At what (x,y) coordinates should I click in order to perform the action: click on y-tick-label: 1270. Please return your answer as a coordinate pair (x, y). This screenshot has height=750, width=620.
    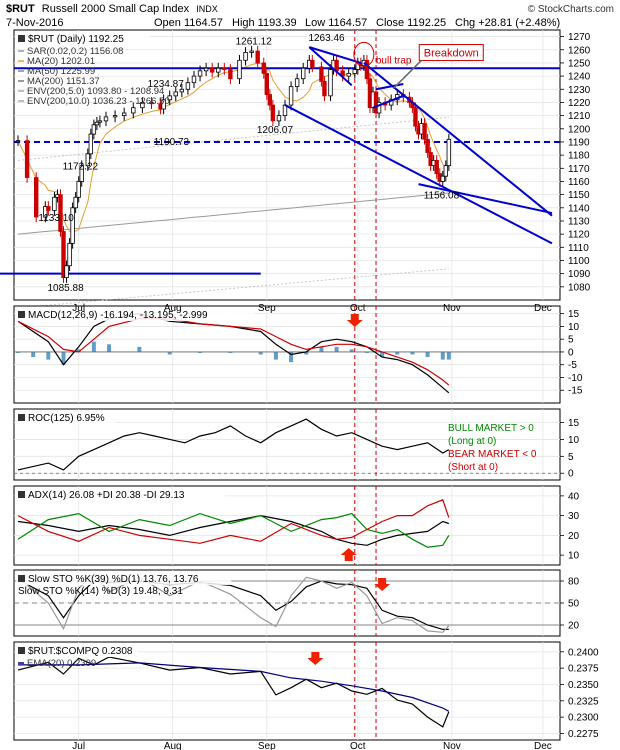
    Looking at the image, I should click on (579, 37).